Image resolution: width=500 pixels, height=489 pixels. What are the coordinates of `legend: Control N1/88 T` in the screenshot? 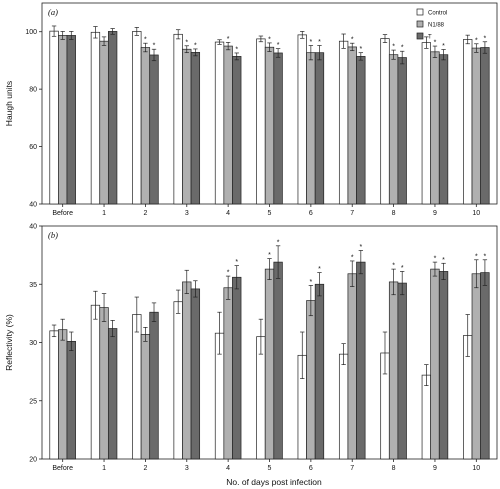 It's located at (431, 24).